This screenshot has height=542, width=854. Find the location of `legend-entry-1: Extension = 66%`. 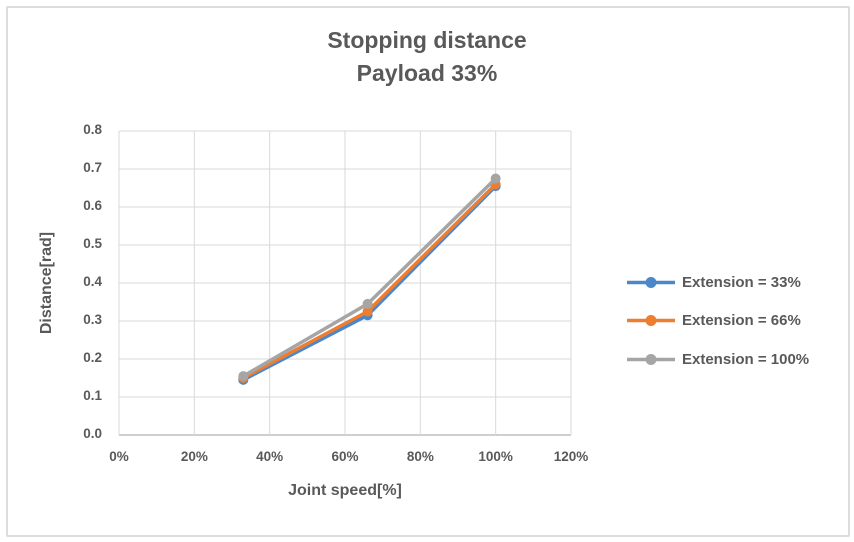

legend-entry-1: Extension = 66% is located at coordinates (718, 321).